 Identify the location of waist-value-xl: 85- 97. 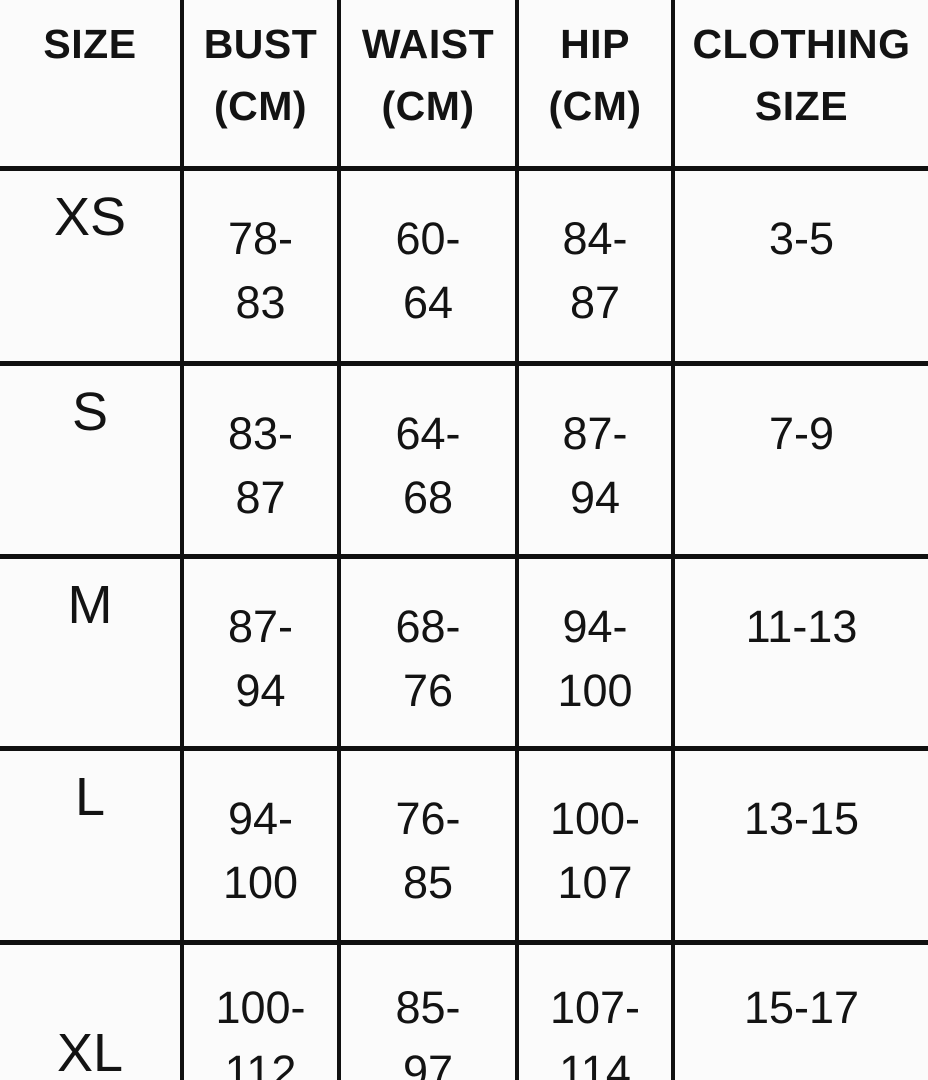
(430, 1012).